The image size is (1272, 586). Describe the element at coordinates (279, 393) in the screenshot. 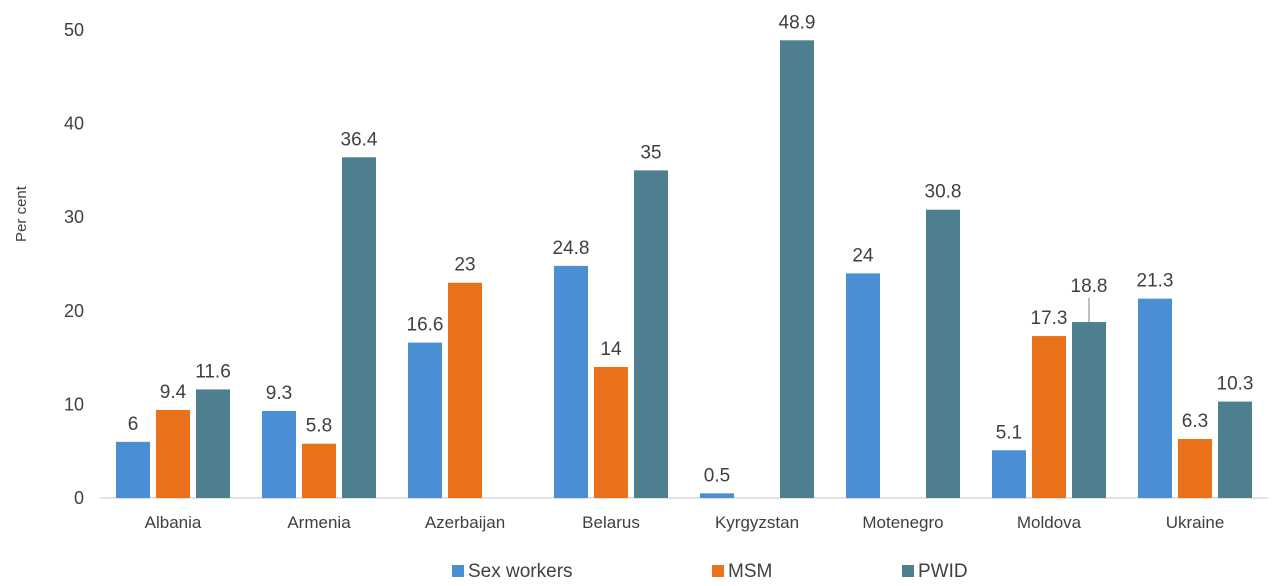

I see `data-label: 9.3` at that location.